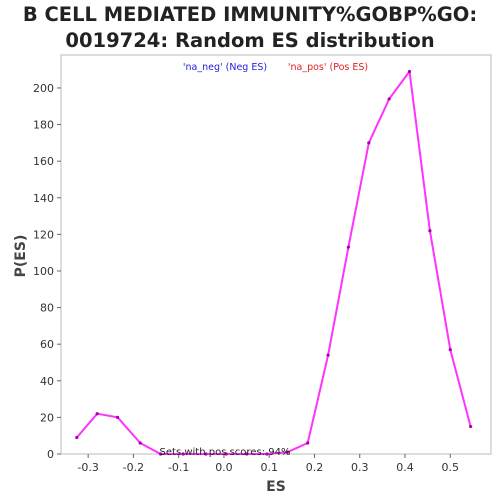 This screenshot has width=500, height=500. I want to click on x-axis-label: ES, so click(276, 487).